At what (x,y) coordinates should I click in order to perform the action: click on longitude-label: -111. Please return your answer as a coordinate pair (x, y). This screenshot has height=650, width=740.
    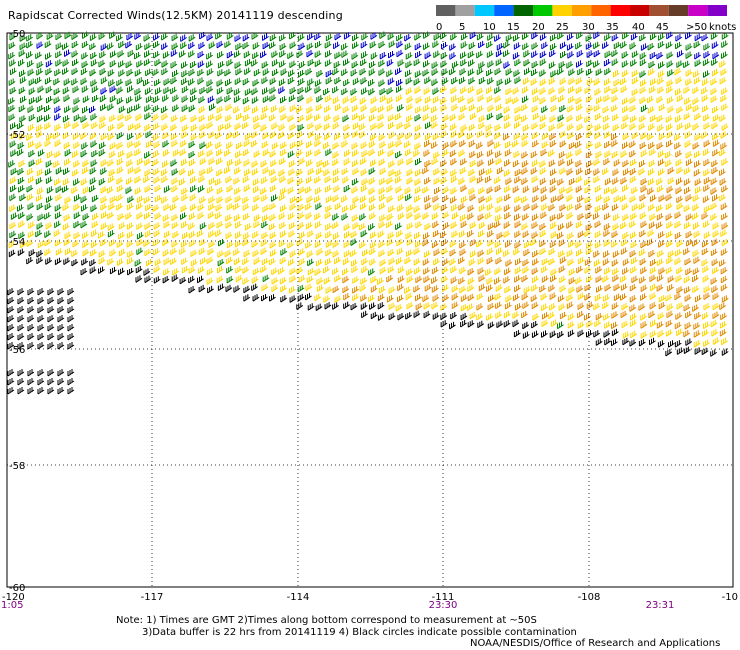
    Looking at the image, I should click on (443, 597).